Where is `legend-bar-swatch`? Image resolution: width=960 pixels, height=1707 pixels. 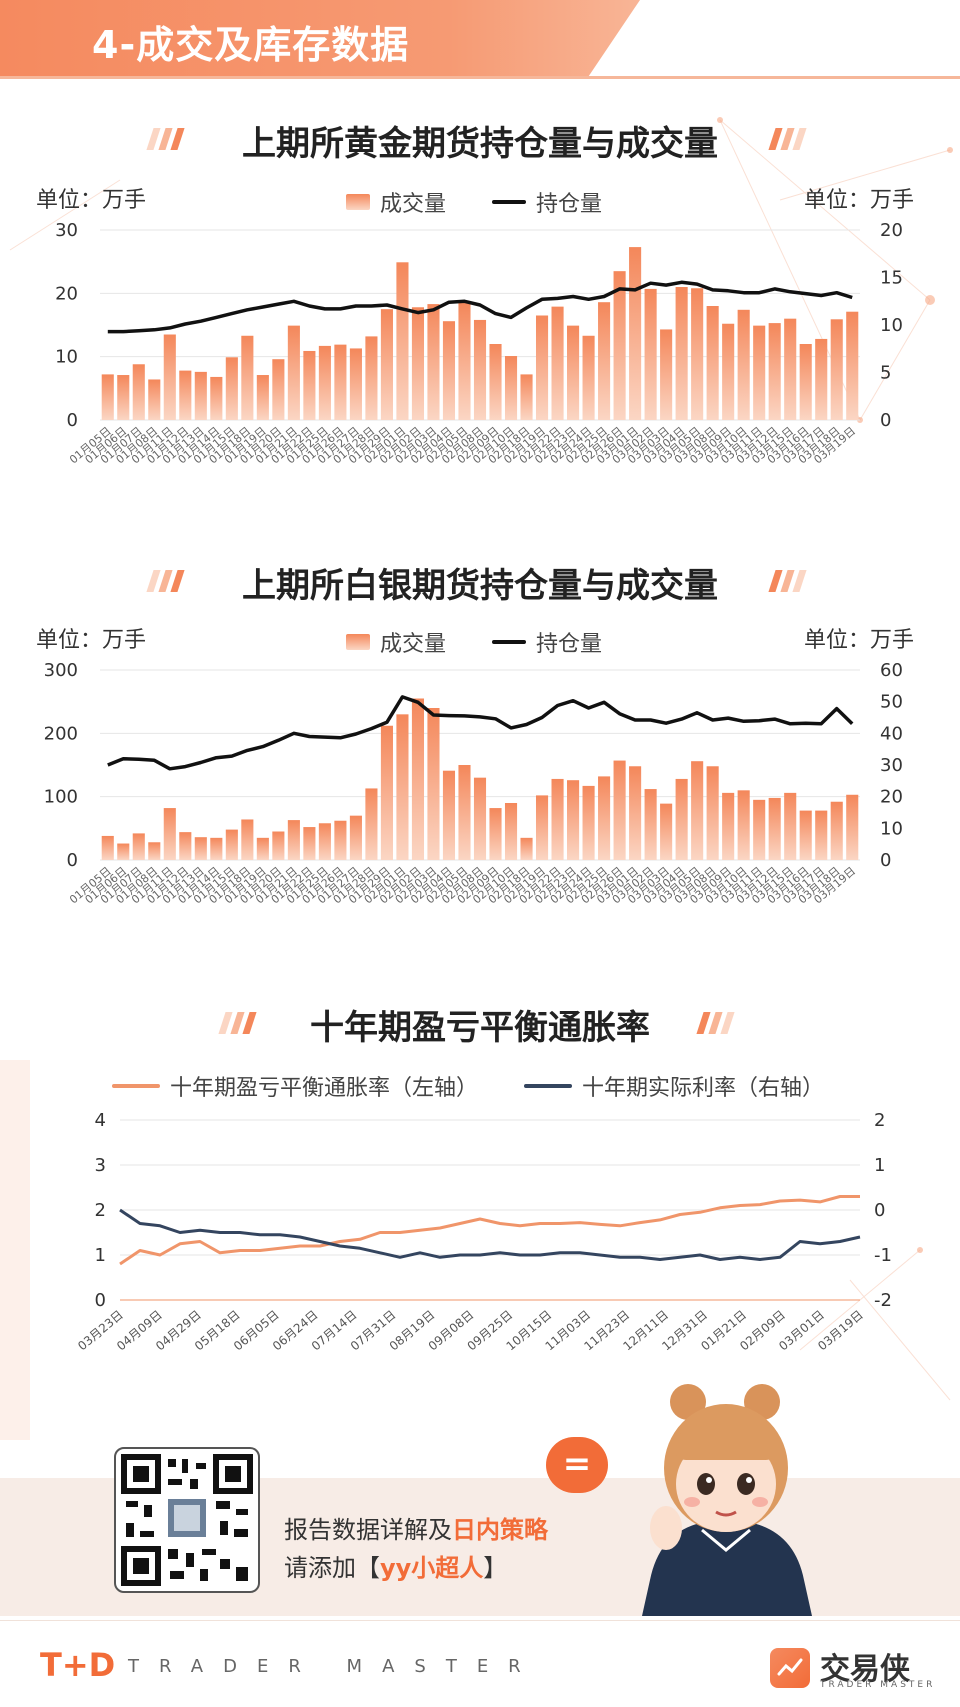
legend-bar-swatch is located at coordinates (358, 202).